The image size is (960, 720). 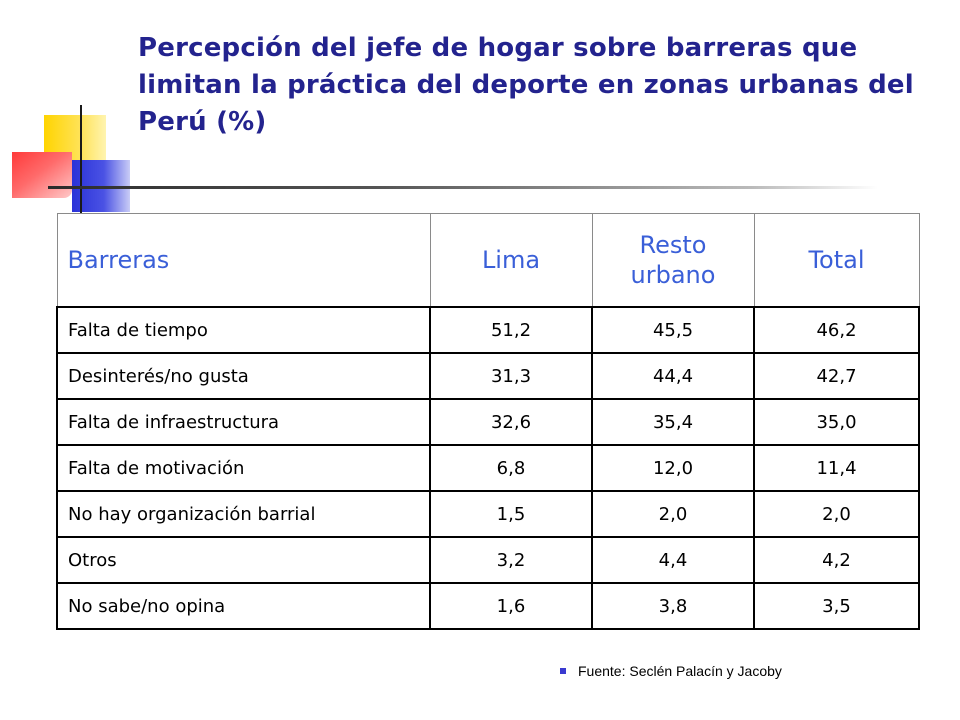 What do you see at coordinates (511, 560) in the screenshot?
I see `cell-lima: 3,2` at bounding box center [511, 560].